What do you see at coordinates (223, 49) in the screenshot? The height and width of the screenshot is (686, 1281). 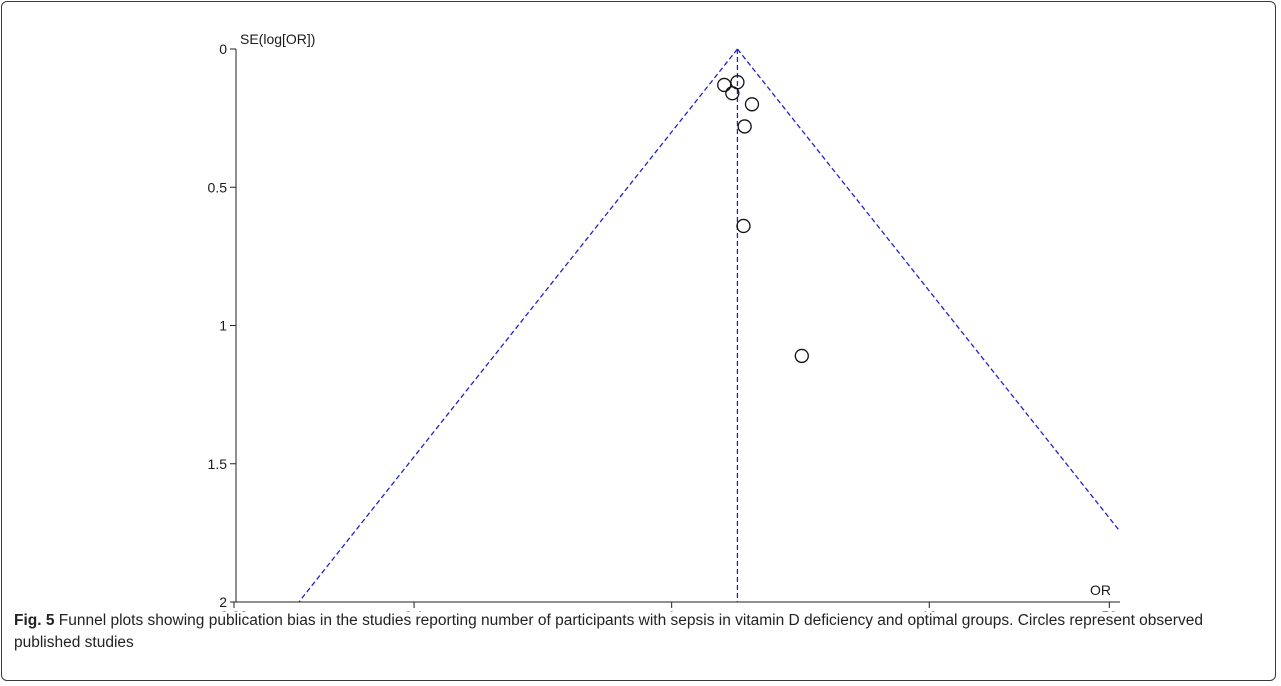 I see `y-tick-label: 0` at bounding box center [223, 49].